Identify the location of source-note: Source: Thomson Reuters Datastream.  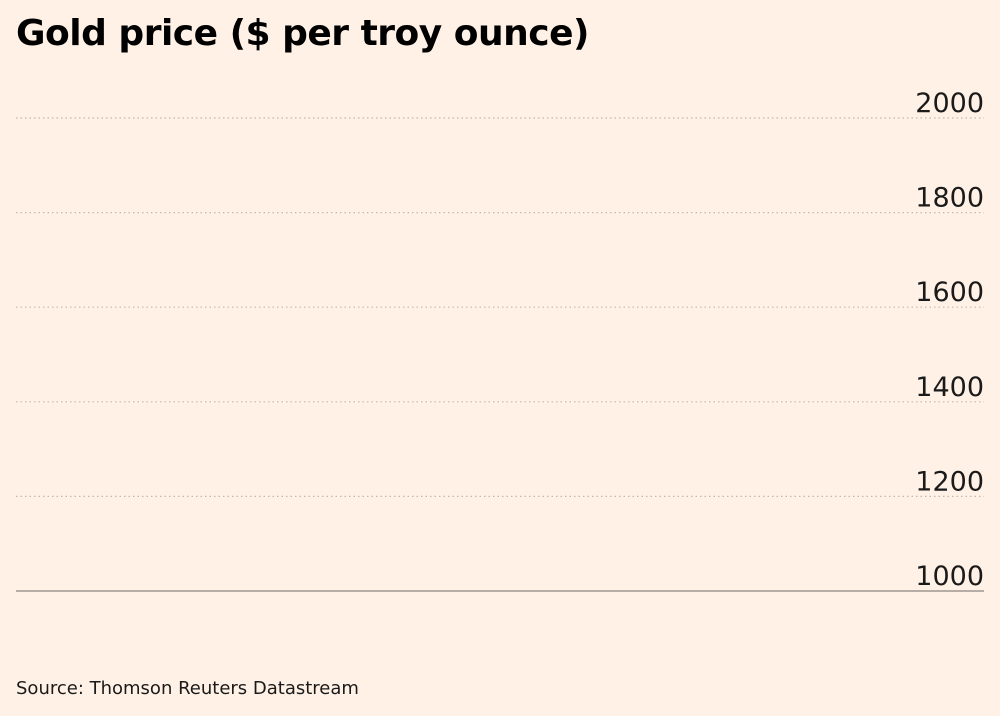
(187, 688).